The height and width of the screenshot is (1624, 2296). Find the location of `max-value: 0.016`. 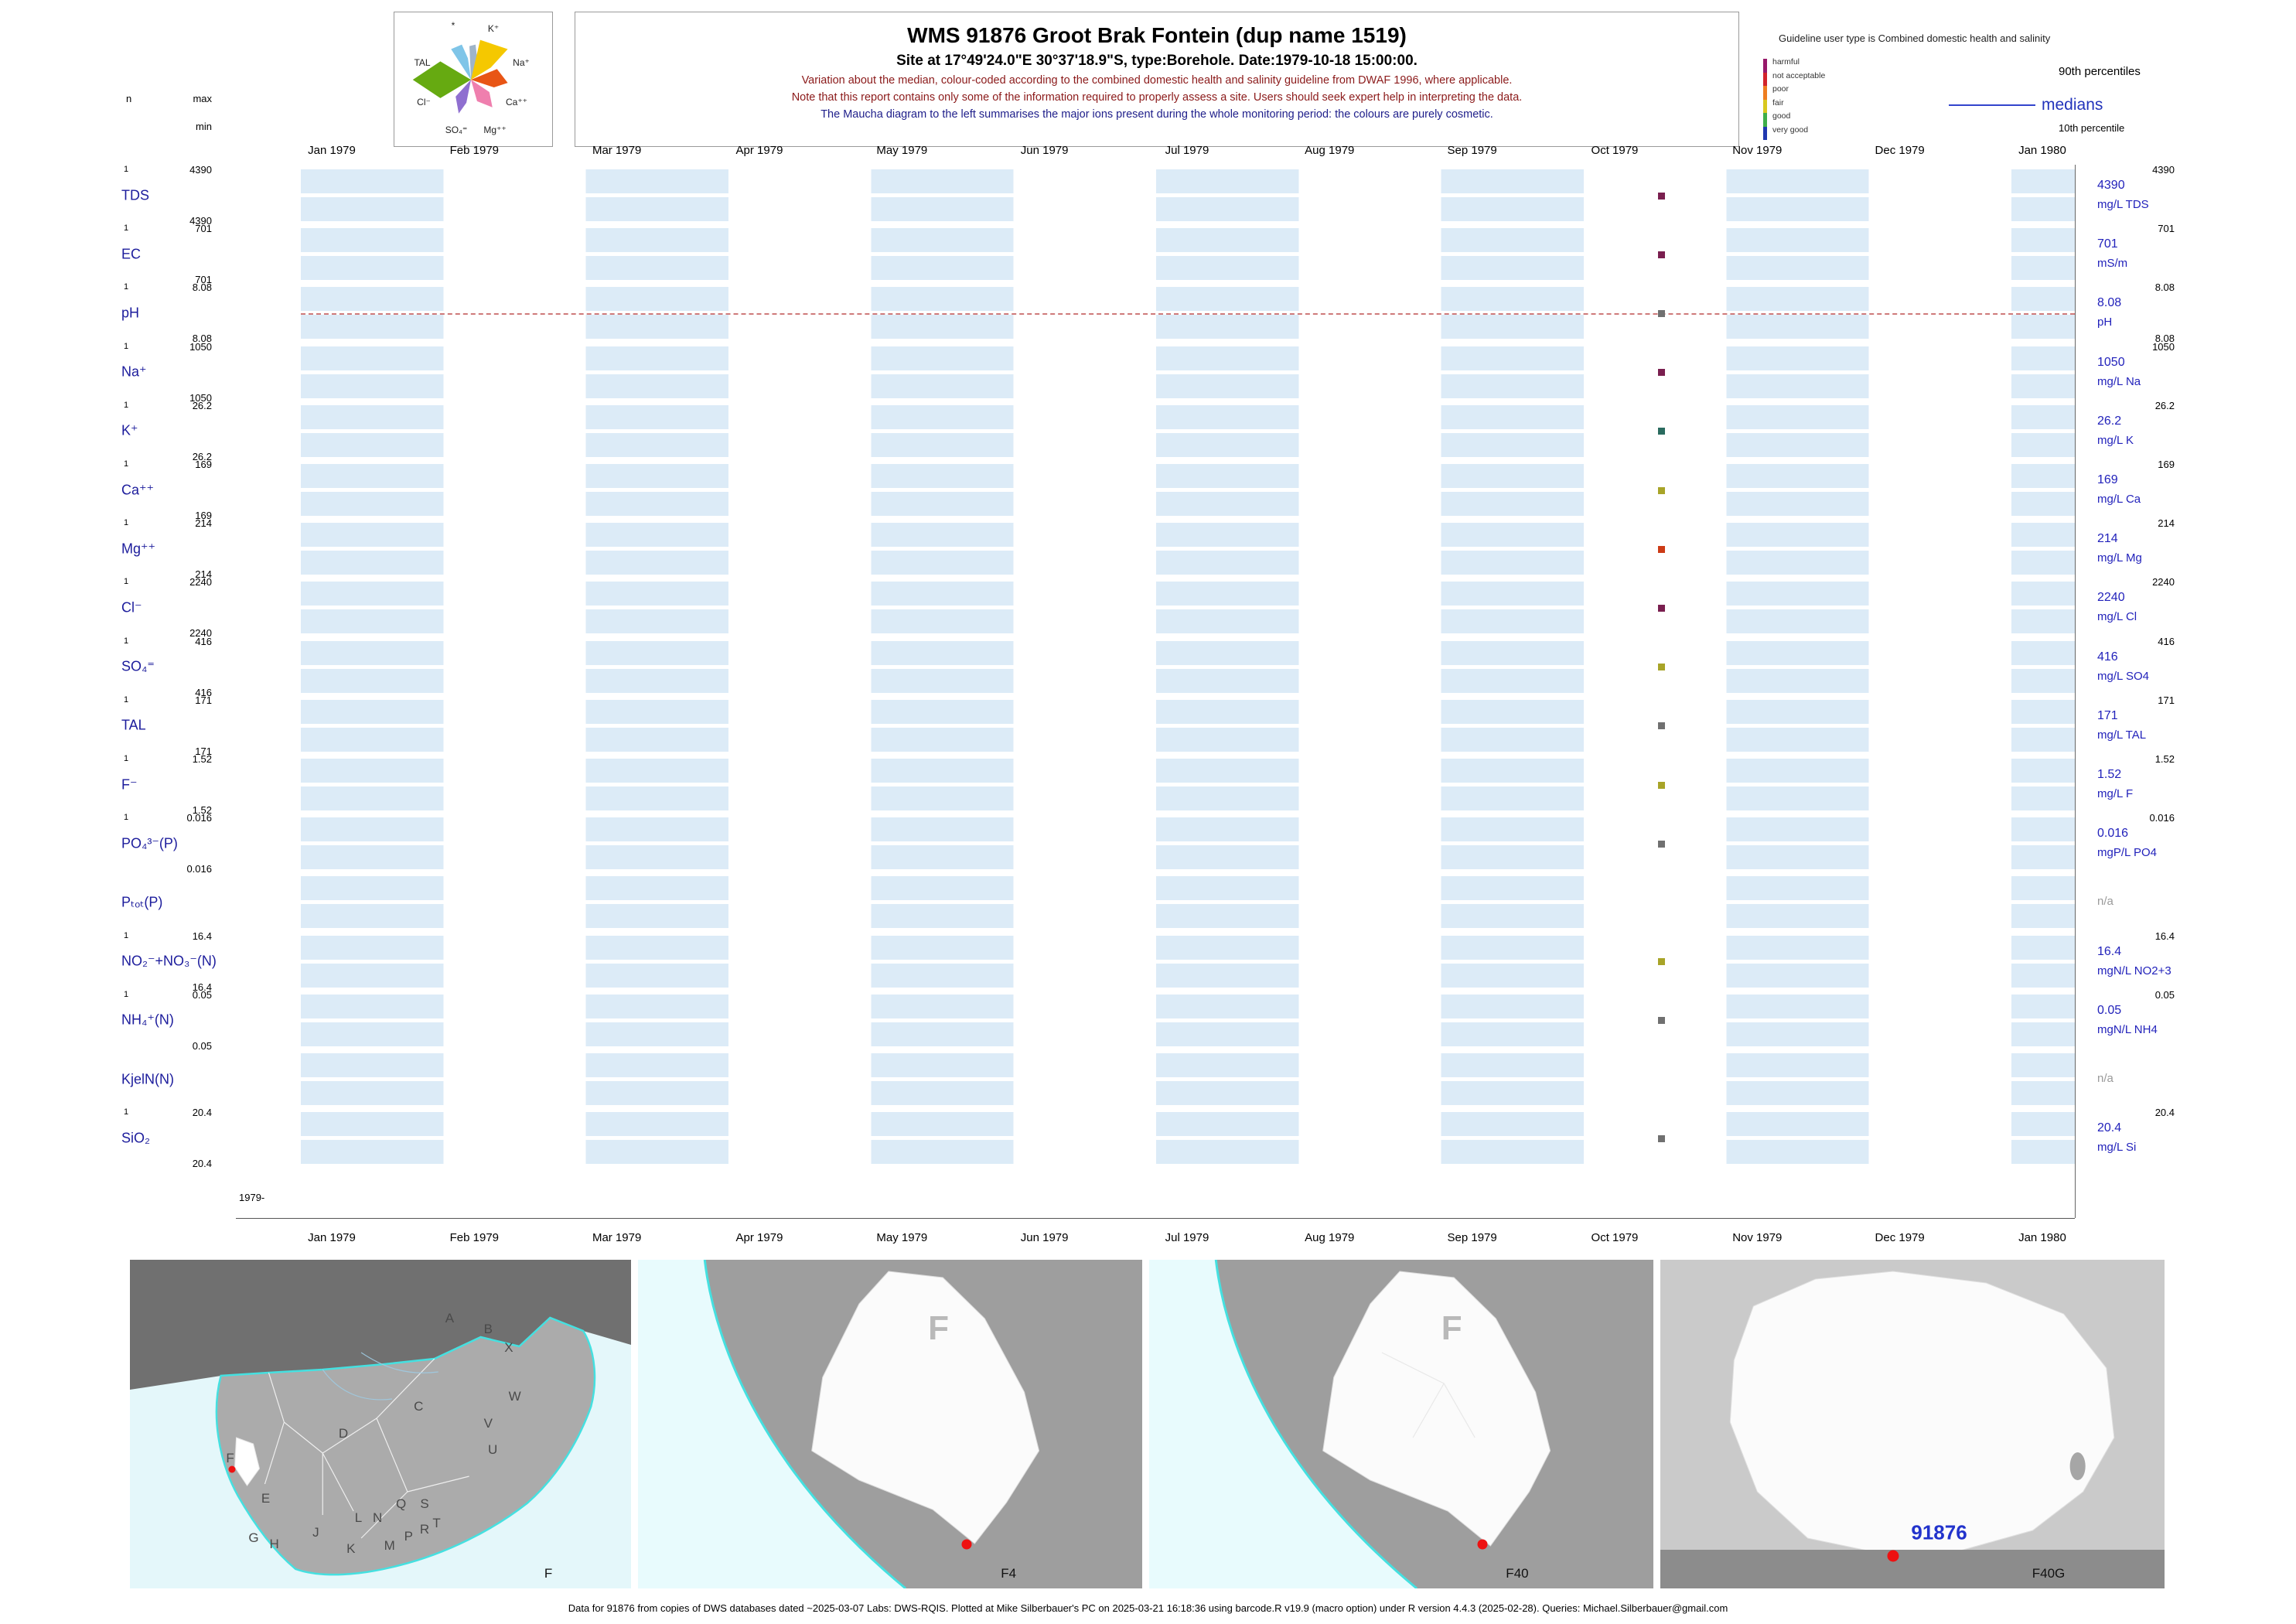

max-value: 0.016 is located at coordinates (199, 818).